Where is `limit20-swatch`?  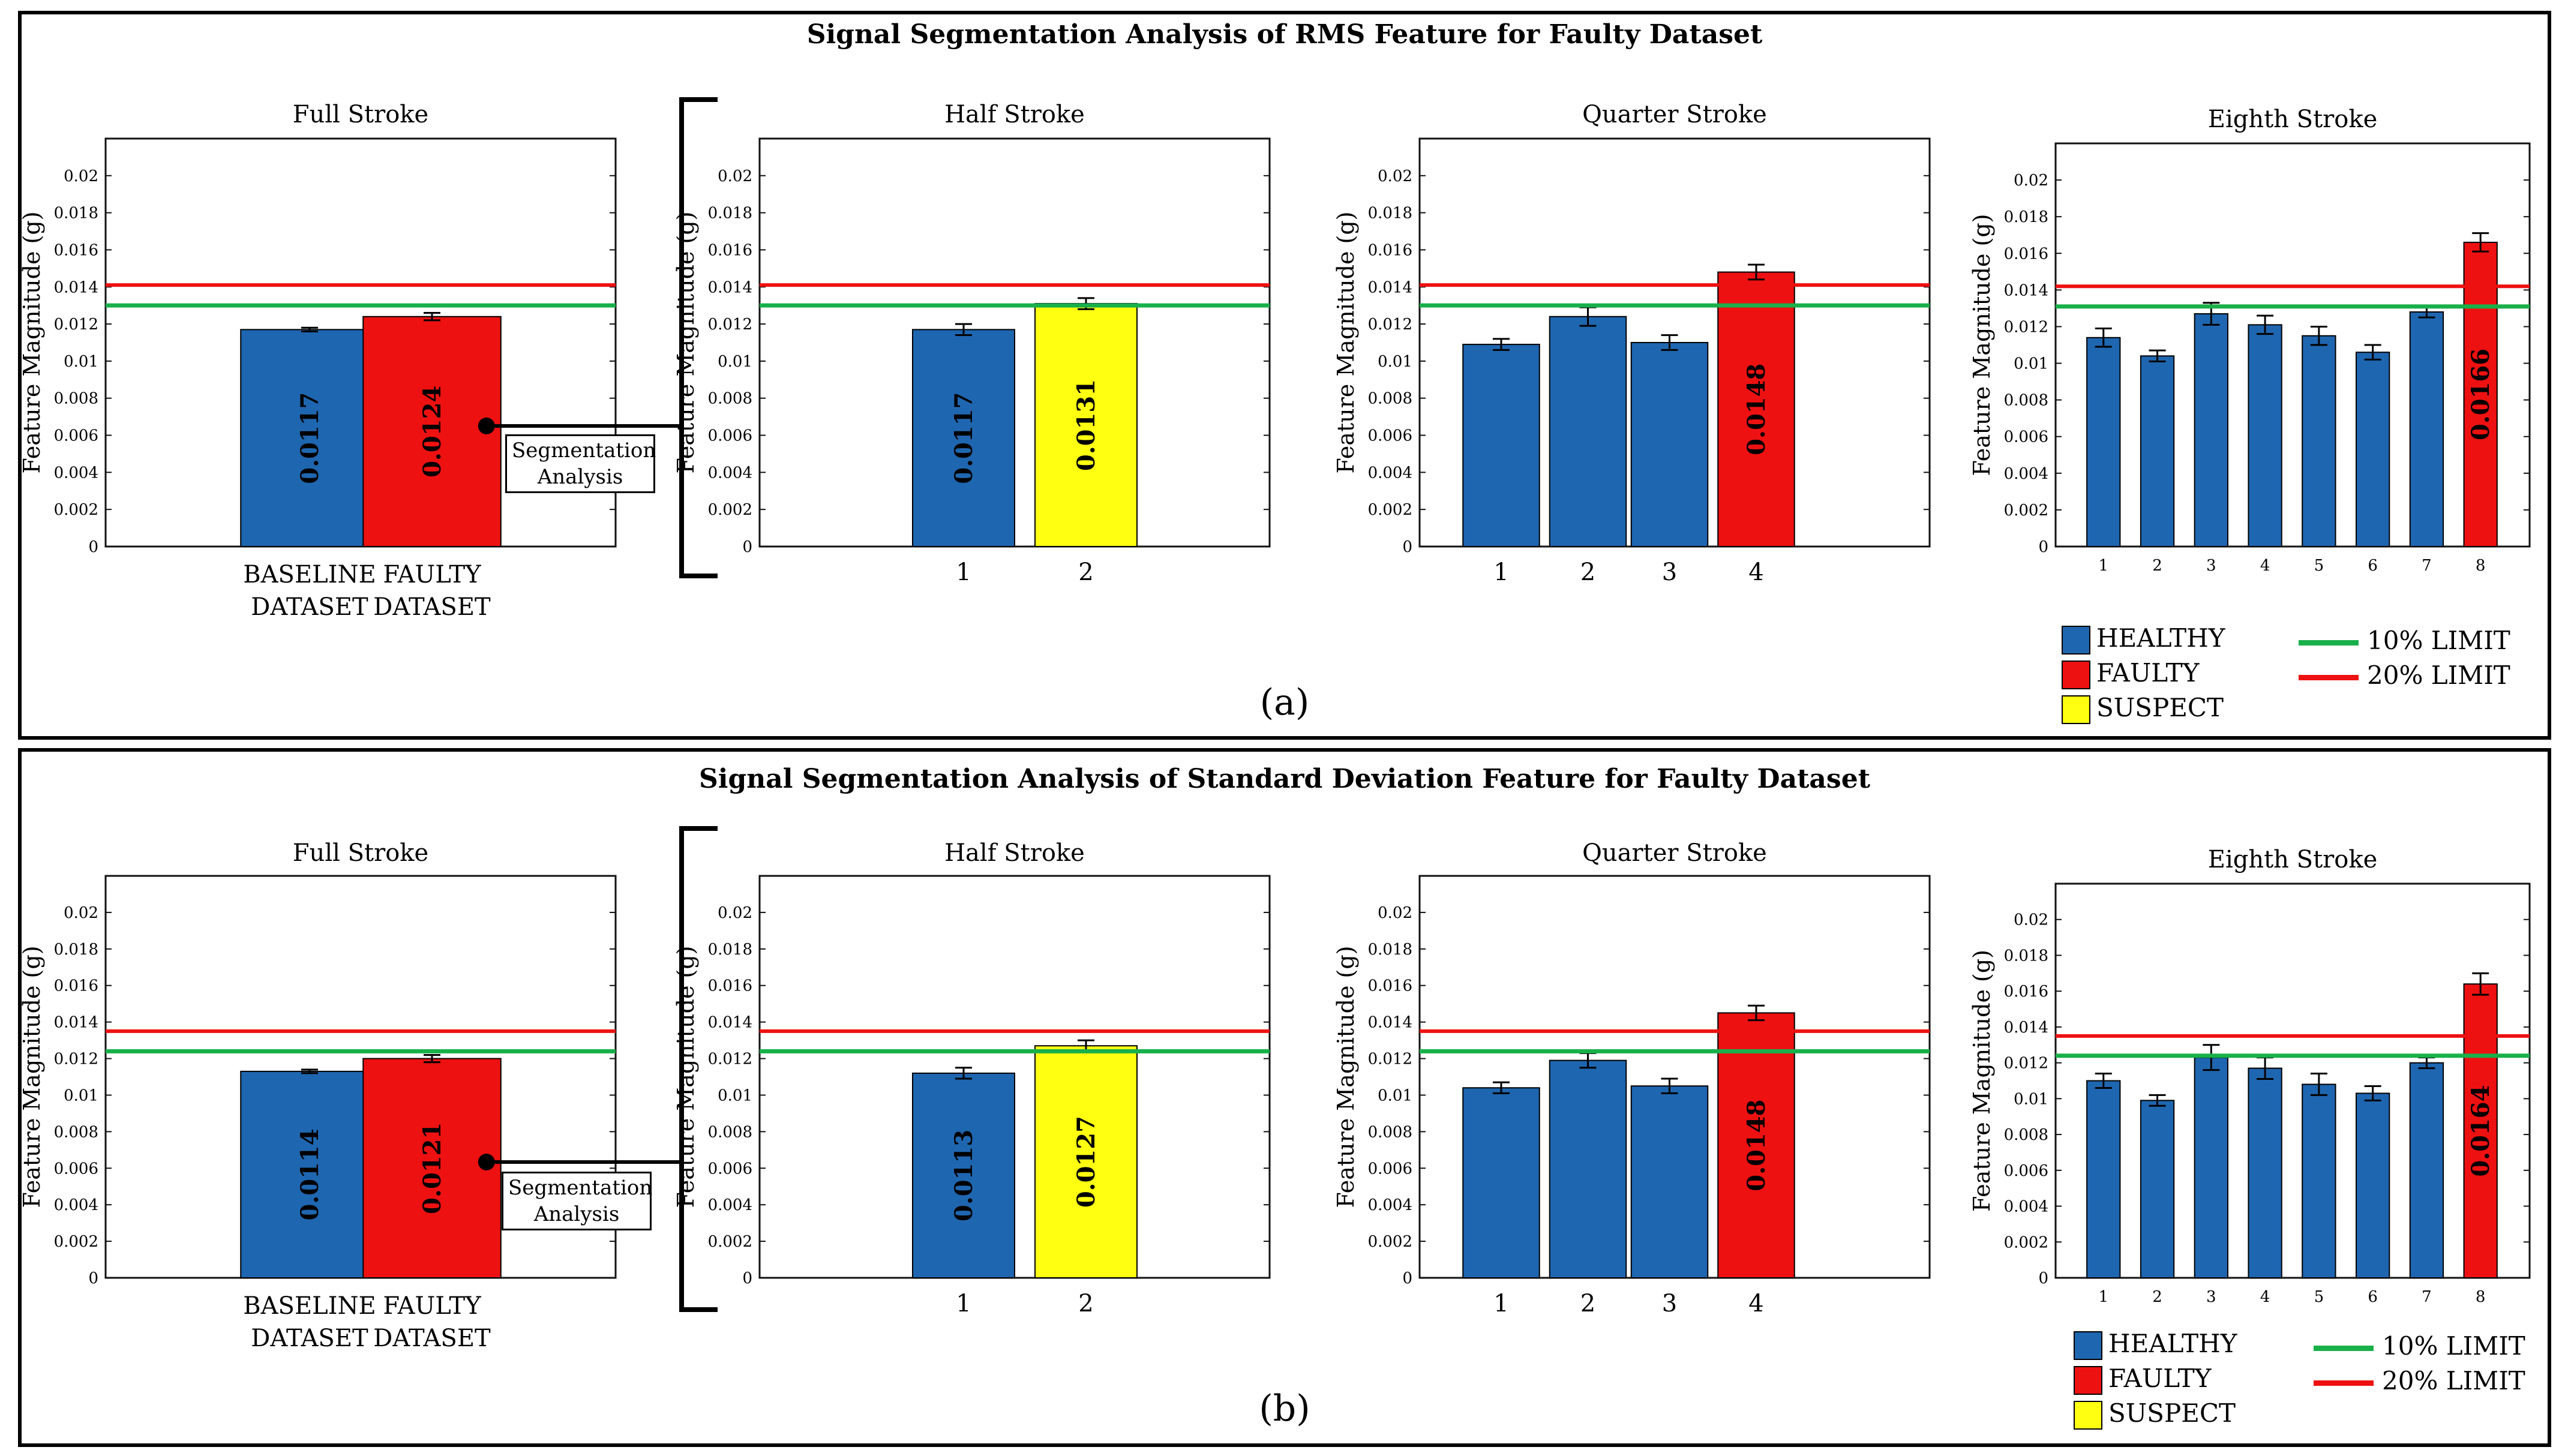 limit20-swatch is located at coordinates (2344, 1383).